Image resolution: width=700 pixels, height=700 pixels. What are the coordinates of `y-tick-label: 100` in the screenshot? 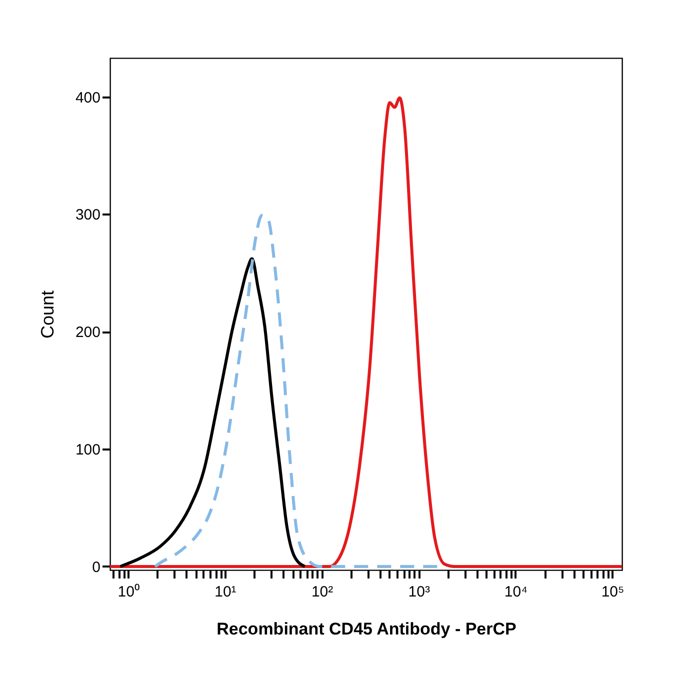 It's located at (87, 450).